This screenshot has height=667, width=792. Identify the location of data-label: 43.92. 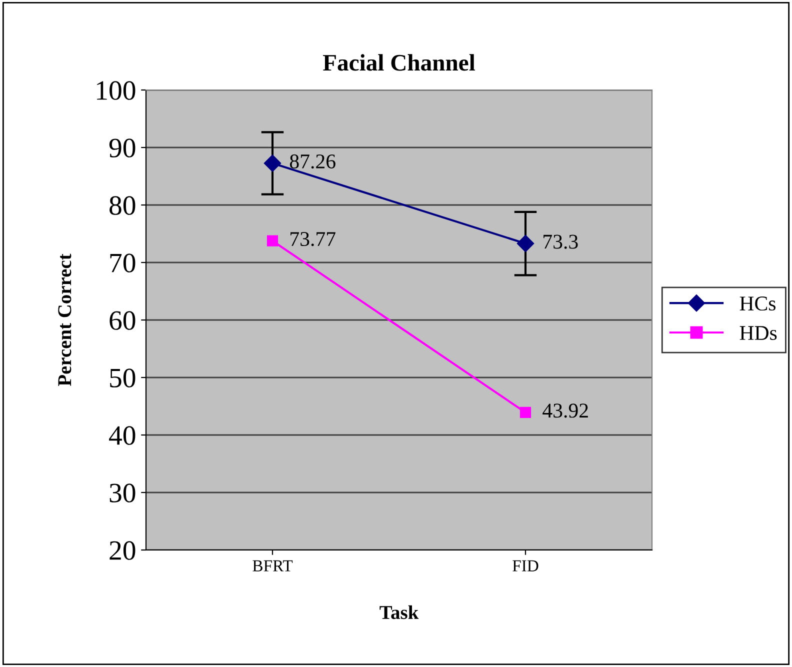
(565, 411).